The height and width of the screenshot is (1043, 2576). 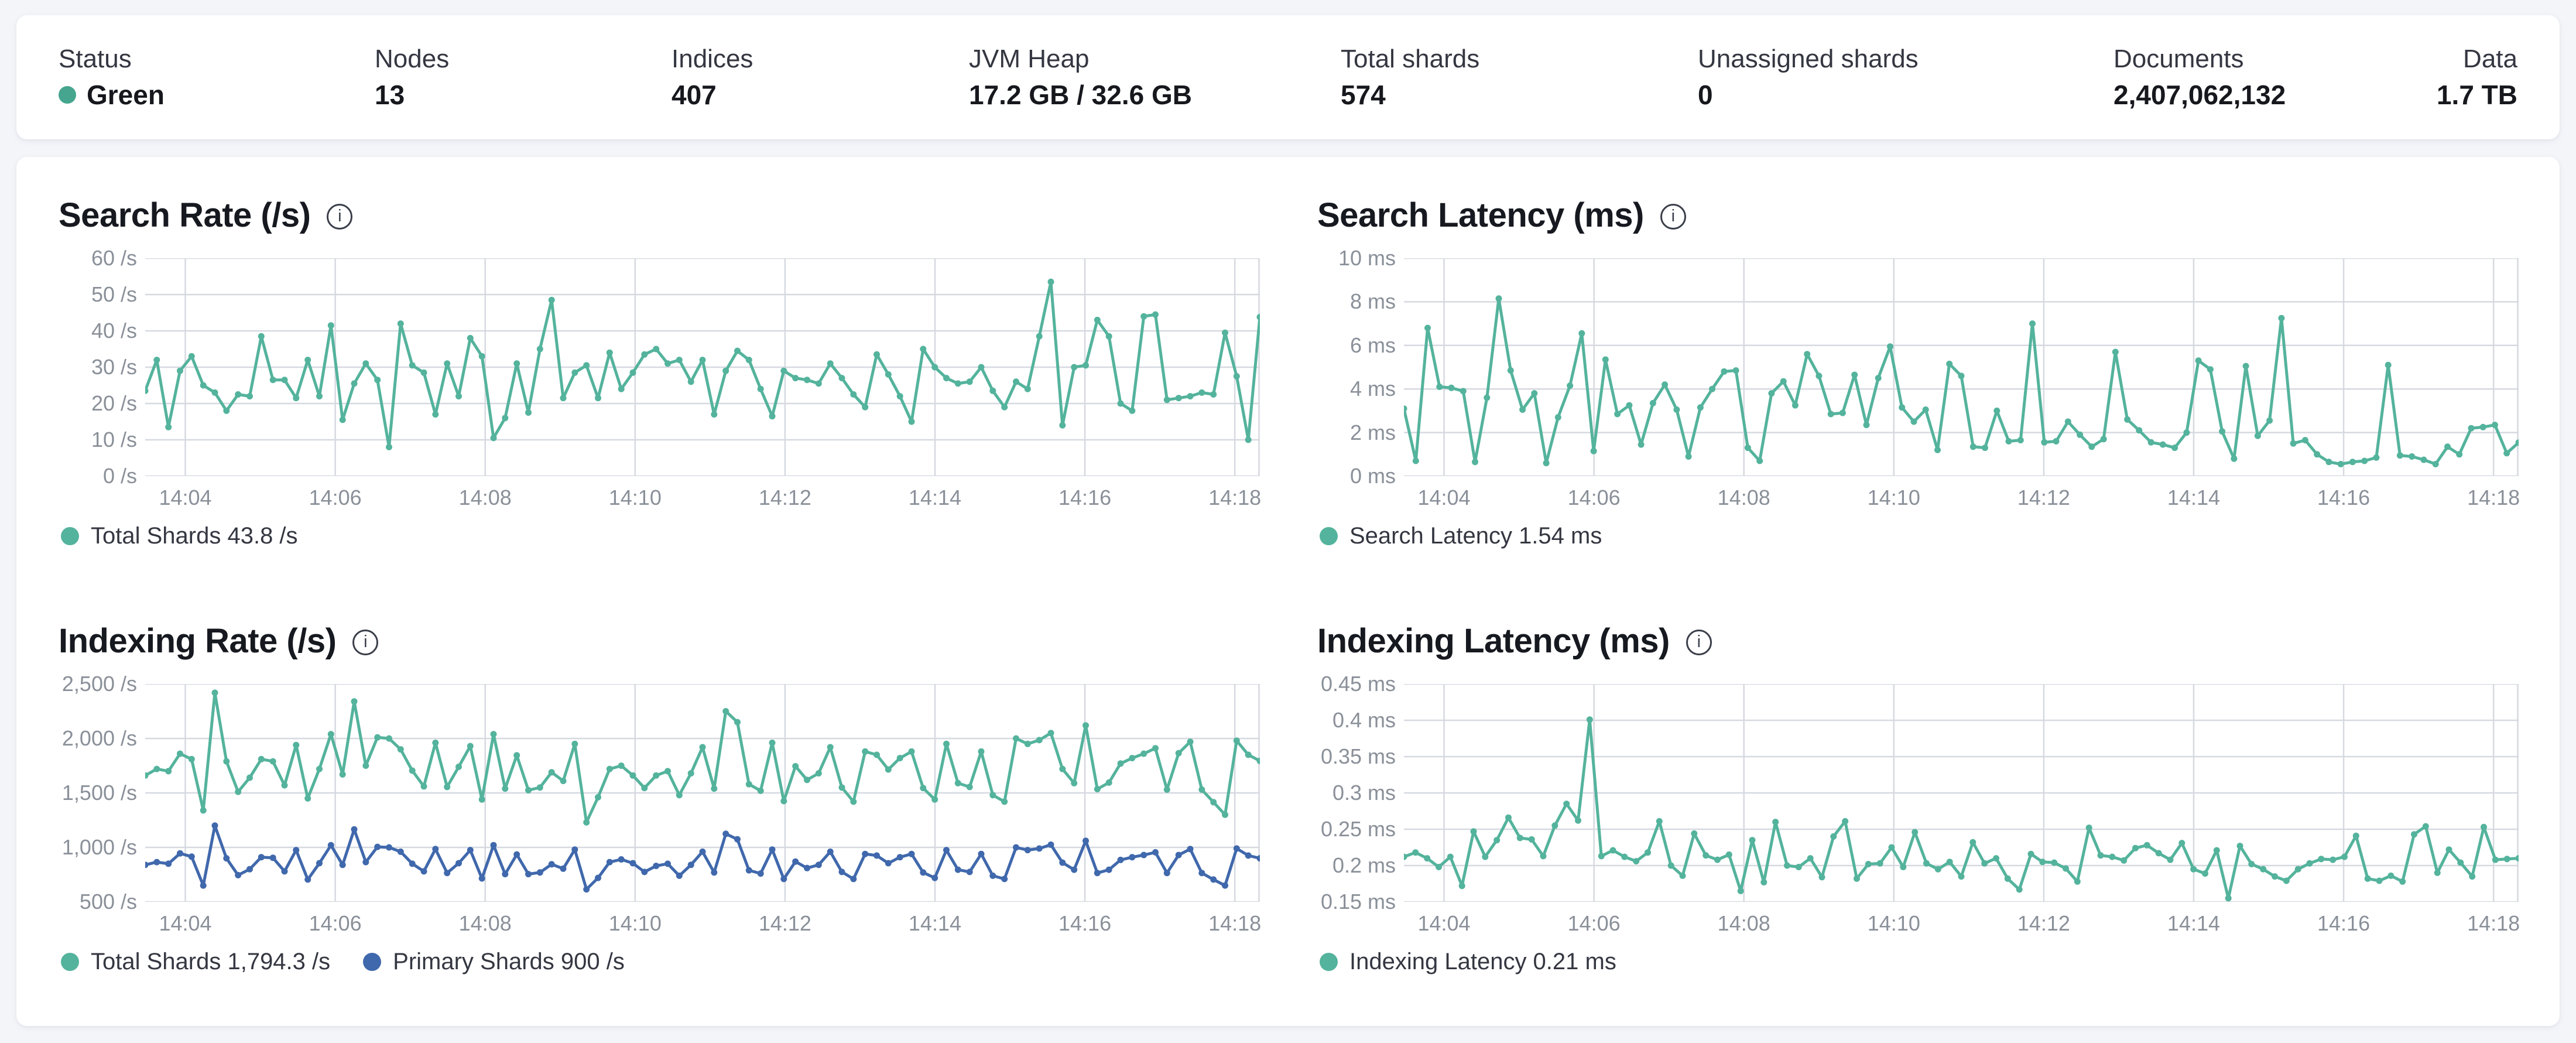 I want to click on chart-title: Indexing Rate (/s), so click(x=198, y=641).